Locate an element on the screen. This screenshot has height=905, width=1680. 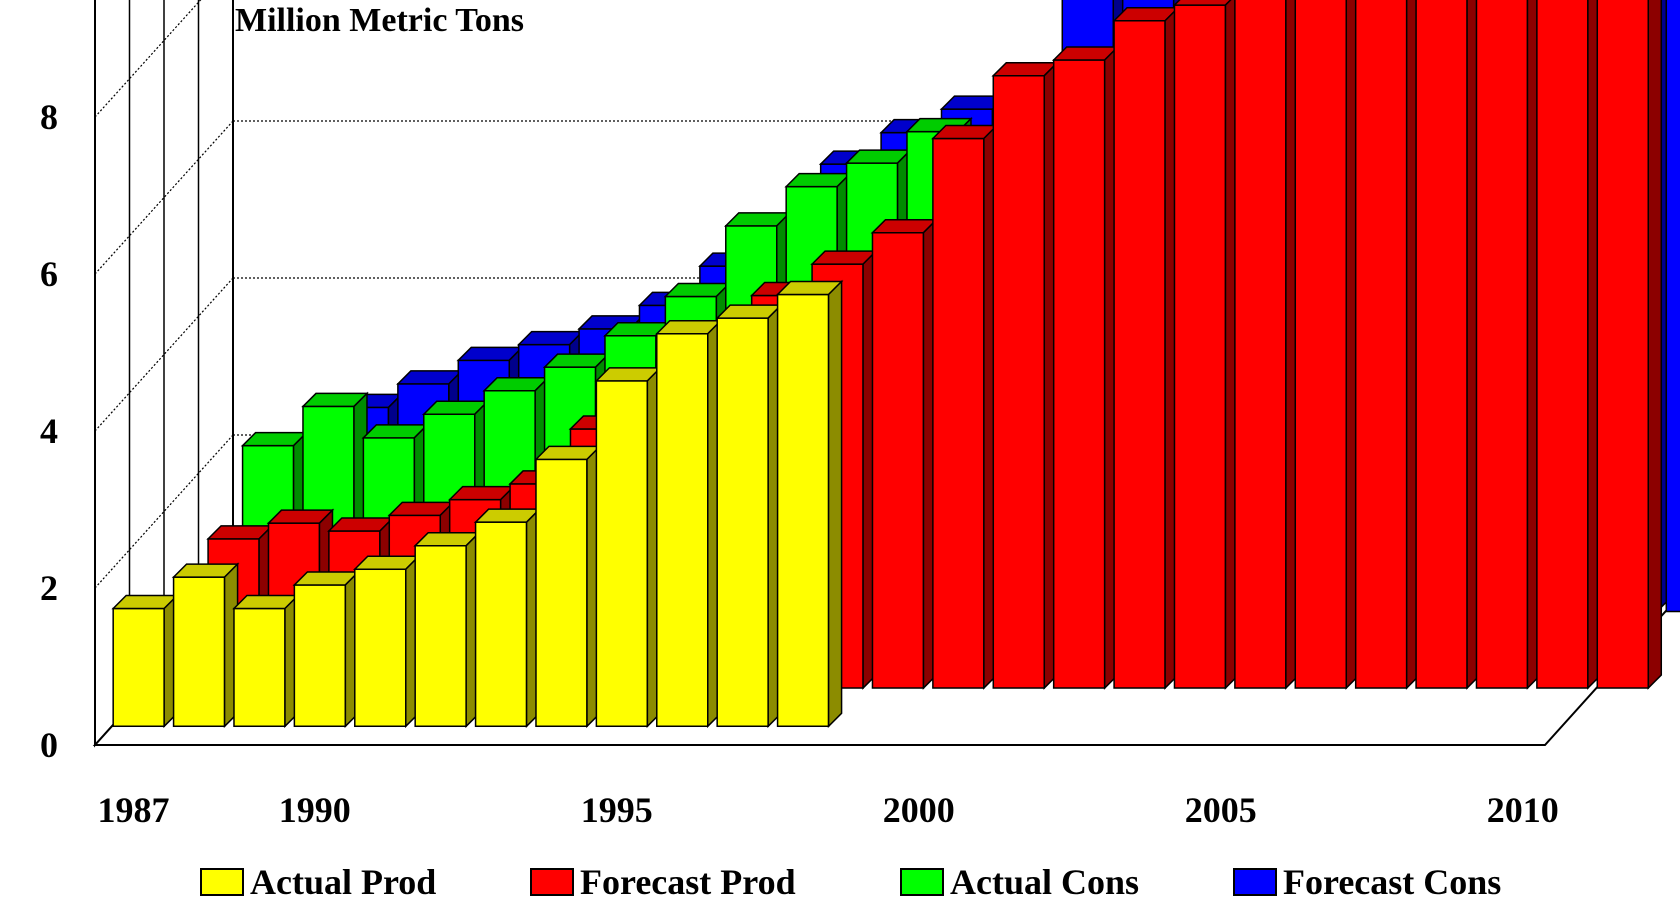
bar-actual-prod-1988 is located at coordinates (205, 645).